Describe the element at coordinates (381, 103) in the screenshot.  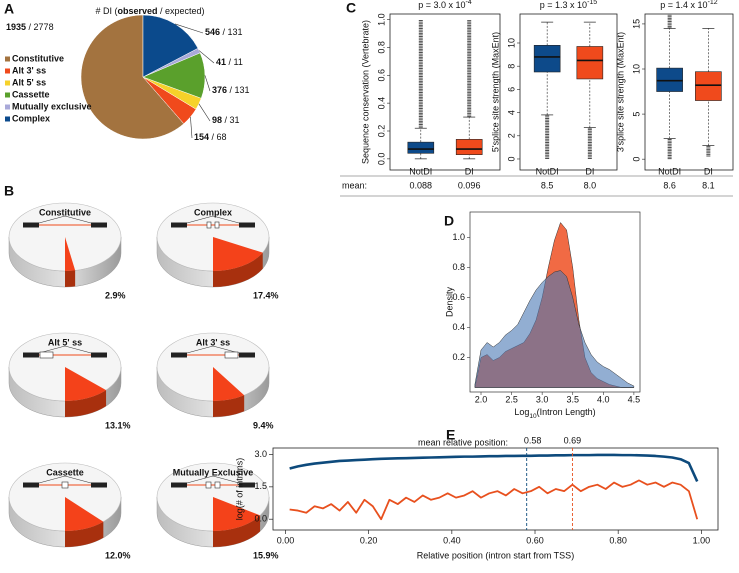
I see `y-tick-label: 0.4` at that location.